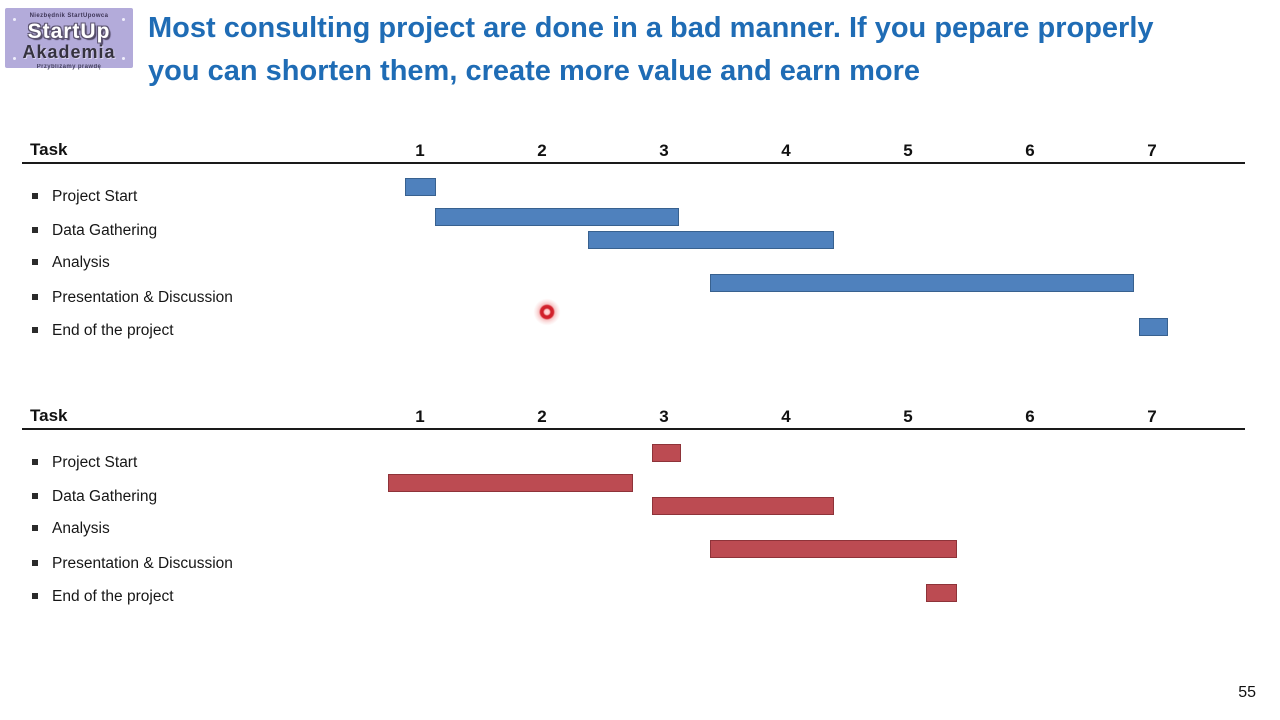 This screenshot has height=720, width=1280. What do you see at coordinates (69, 16) in the screenshot?
I see `logo-top-caption: Niezbędnik StartUpowca` at bounding box center [69, 16].